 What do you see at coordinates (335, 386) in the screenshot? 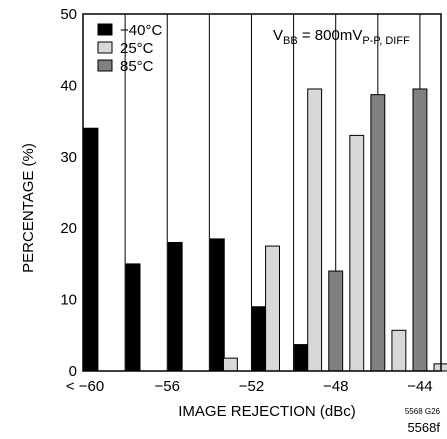
I see `x-tick-label: −48` at bounding box center [335, 386].